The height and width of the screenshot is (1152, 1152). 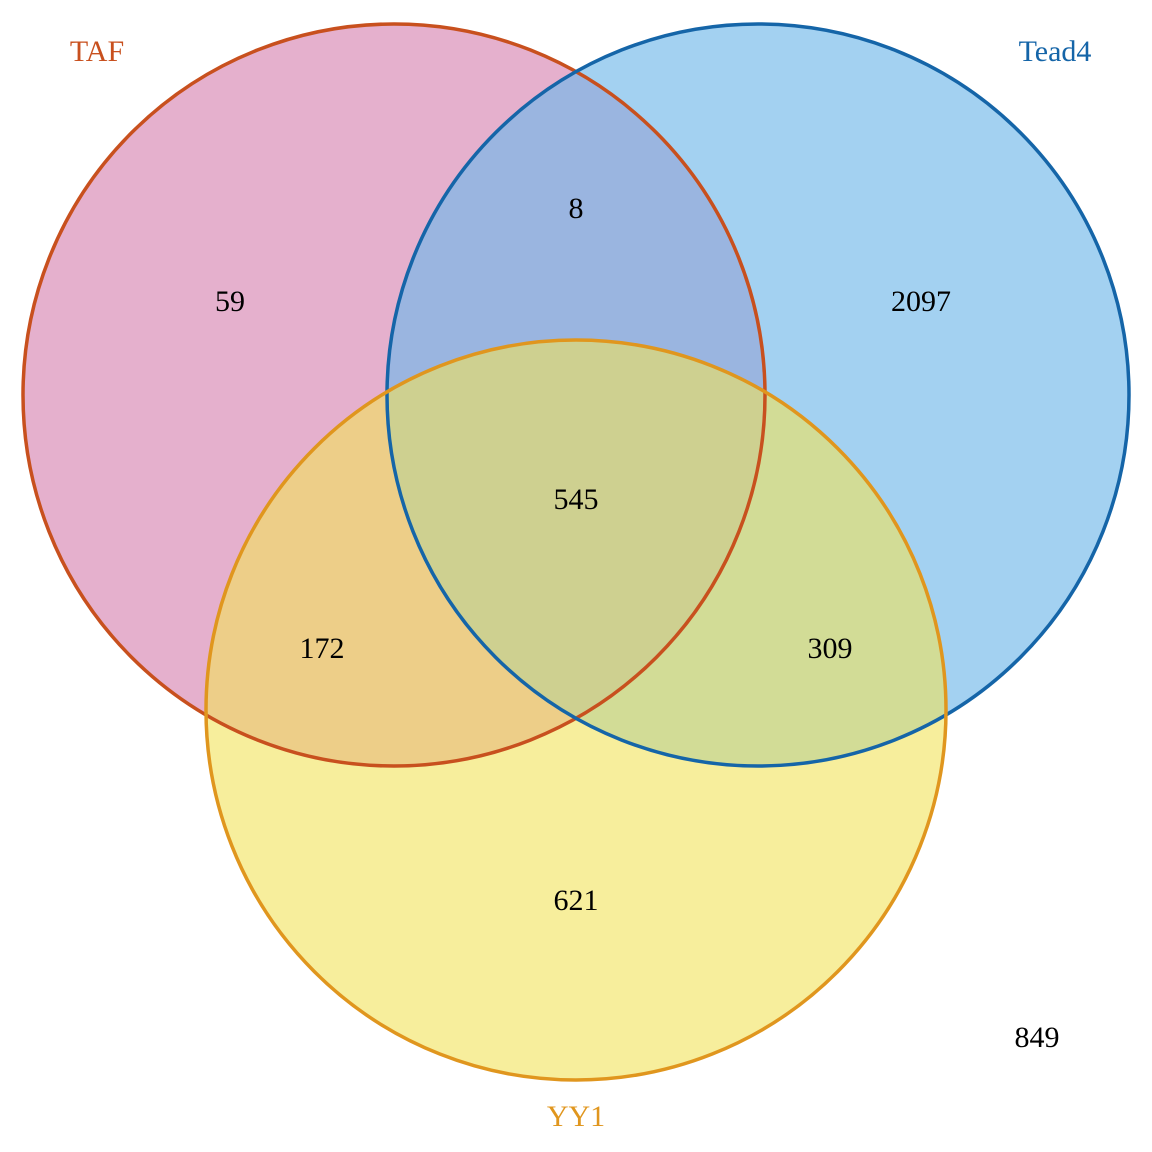 What do you see at coordinates (230, 301) in the screenshot?
I see `taf-only-count: 59` at bounding box center [230, 301].